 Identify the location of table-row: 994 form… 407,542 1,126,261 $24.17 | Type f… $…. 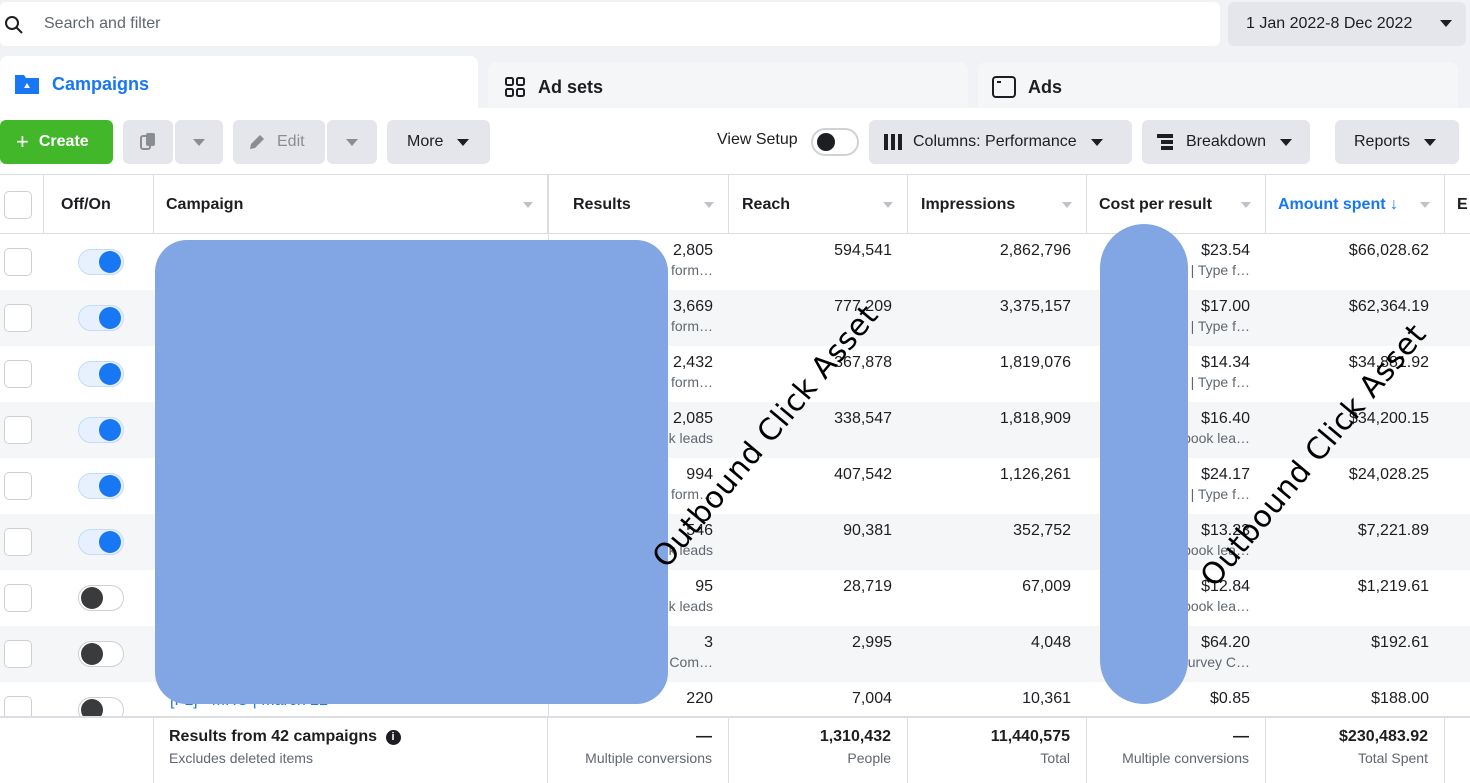
(735, 486).